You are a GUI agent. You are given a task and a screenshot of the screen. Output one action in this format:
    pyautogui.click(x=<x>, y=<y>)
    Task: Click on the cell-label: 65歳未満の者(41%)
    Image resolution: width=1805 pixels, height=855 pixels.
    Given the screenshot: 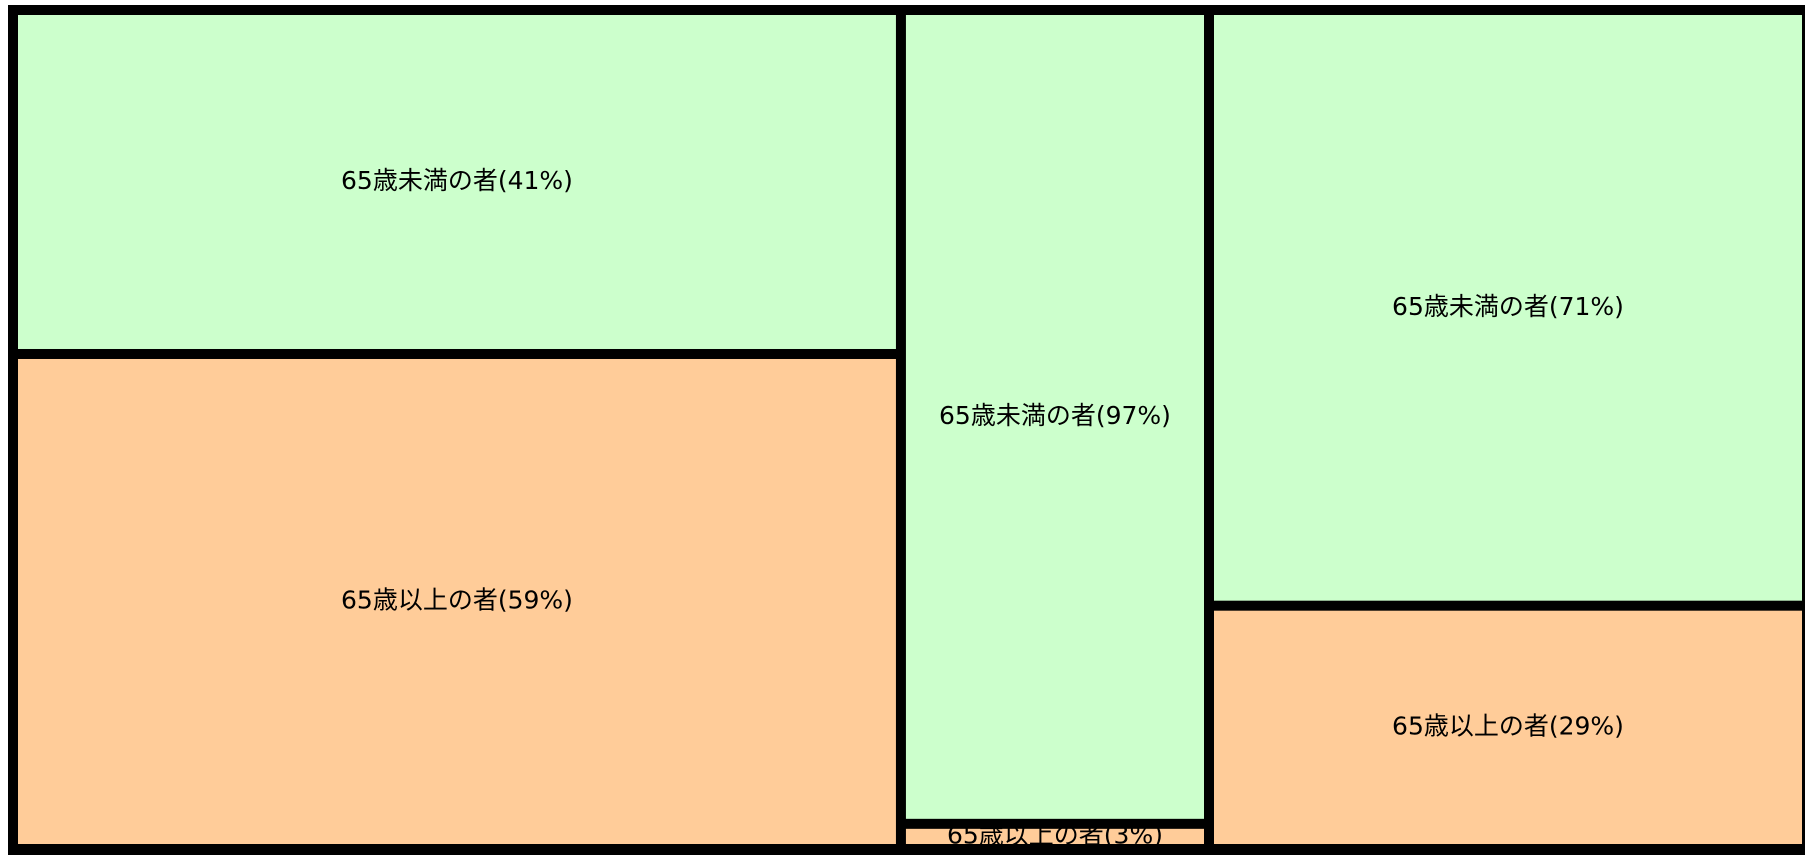 What is the action you would take?
    pyautogui.click(x=457, y=180)
    